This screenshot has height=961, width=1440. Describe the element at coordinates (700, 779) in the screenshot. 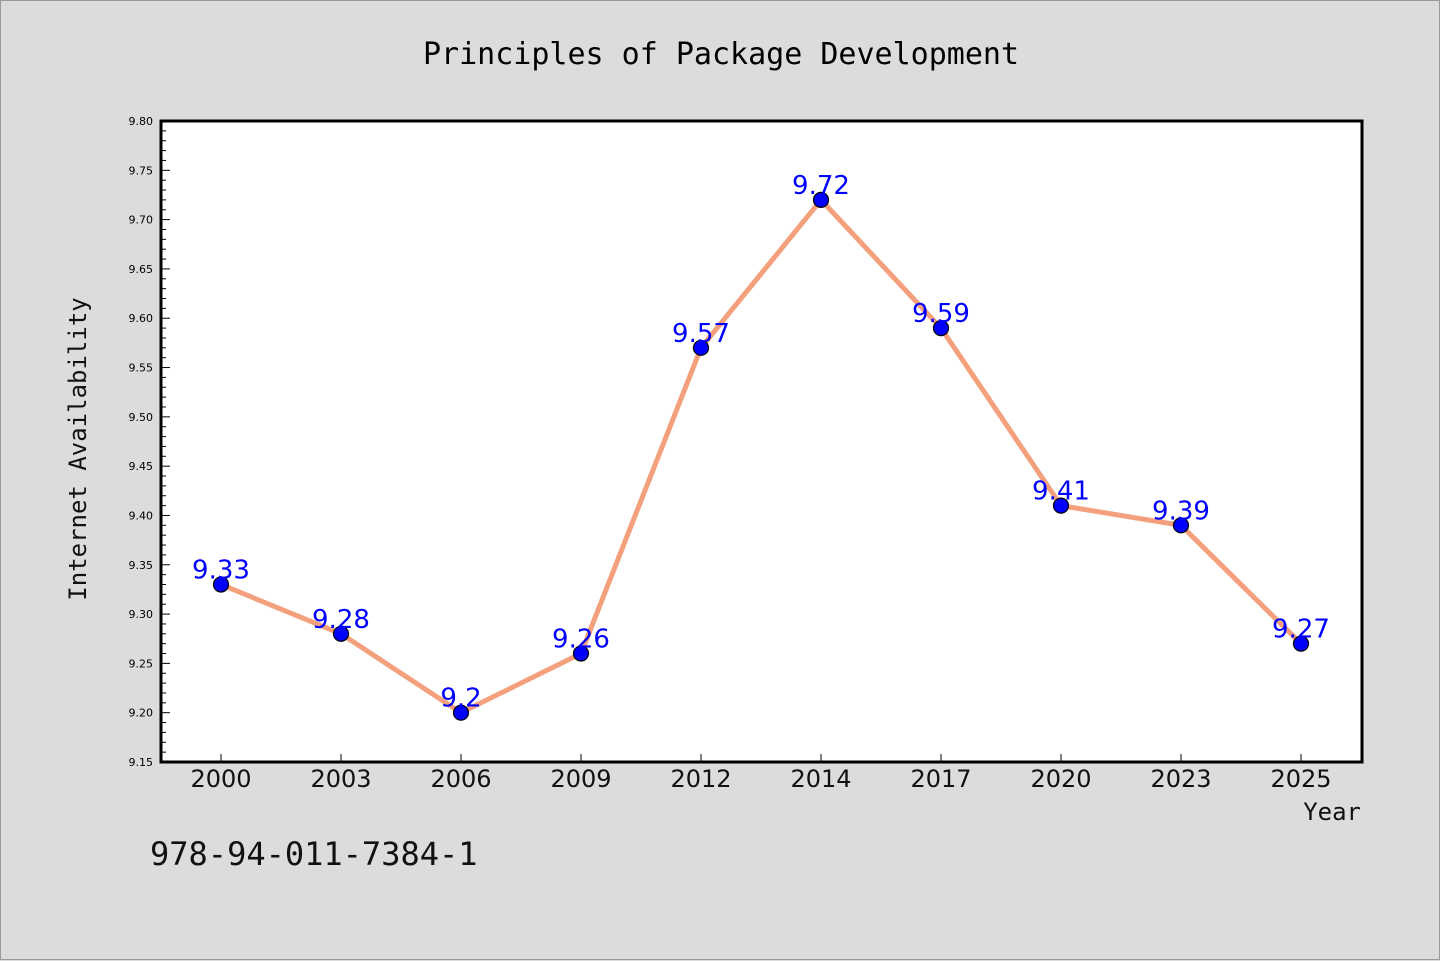

I see `x-tick-label: 2012` at that location.